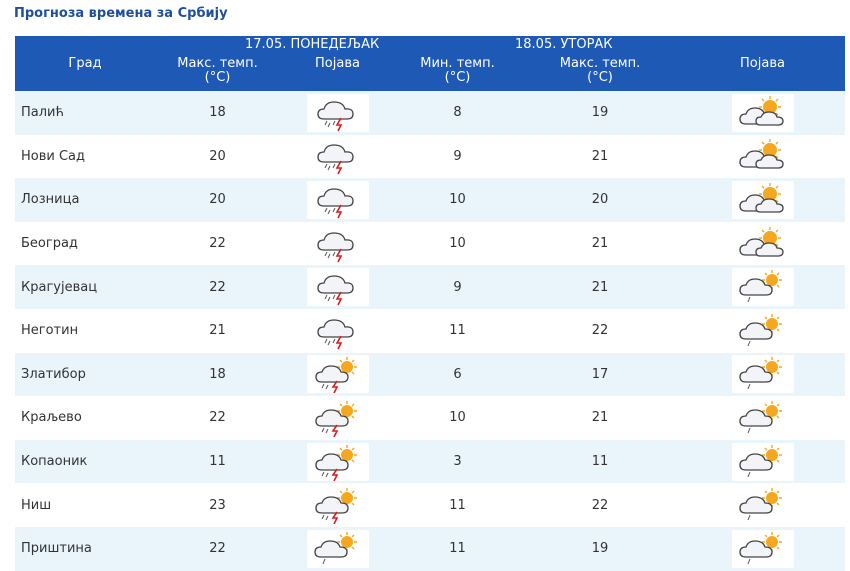 This screenshot has height=571, width=850. Describe the element at coordinates (217, 505) in the screenshot. I see `day1-max-temp: 23` at that location.